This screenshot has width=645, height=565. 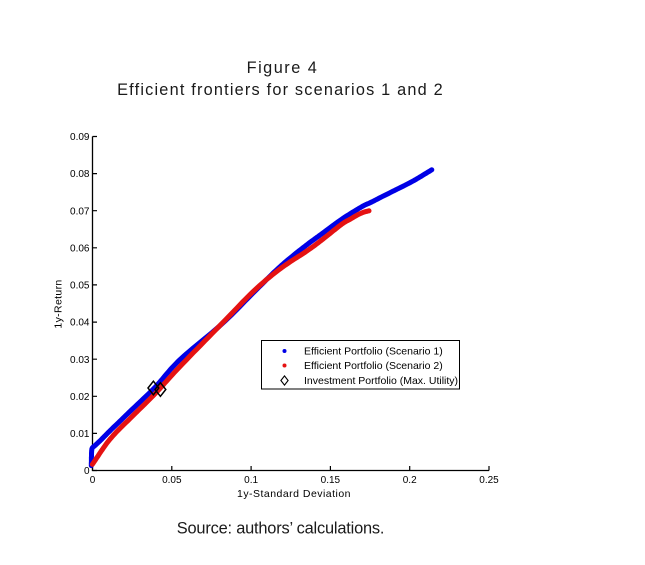 What do you see at coordinates (281, 528) in the screenshot?
I see `svg-text: Source: authors’ calculations.` at bounding box center [281, 528].